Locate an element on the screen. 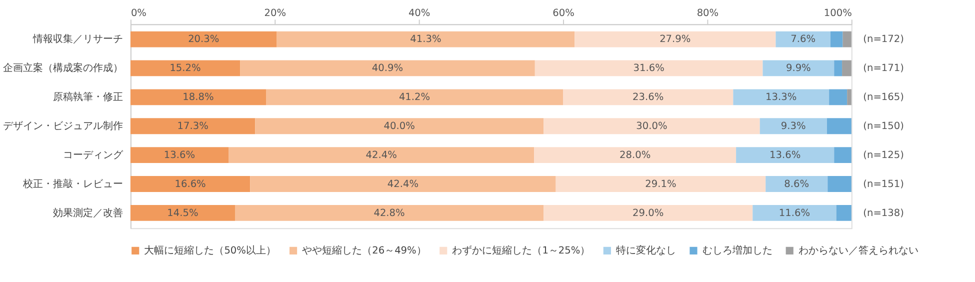 This screenshot has width=975, height=282. text: (n=151) is located at coordinates (883, 184).